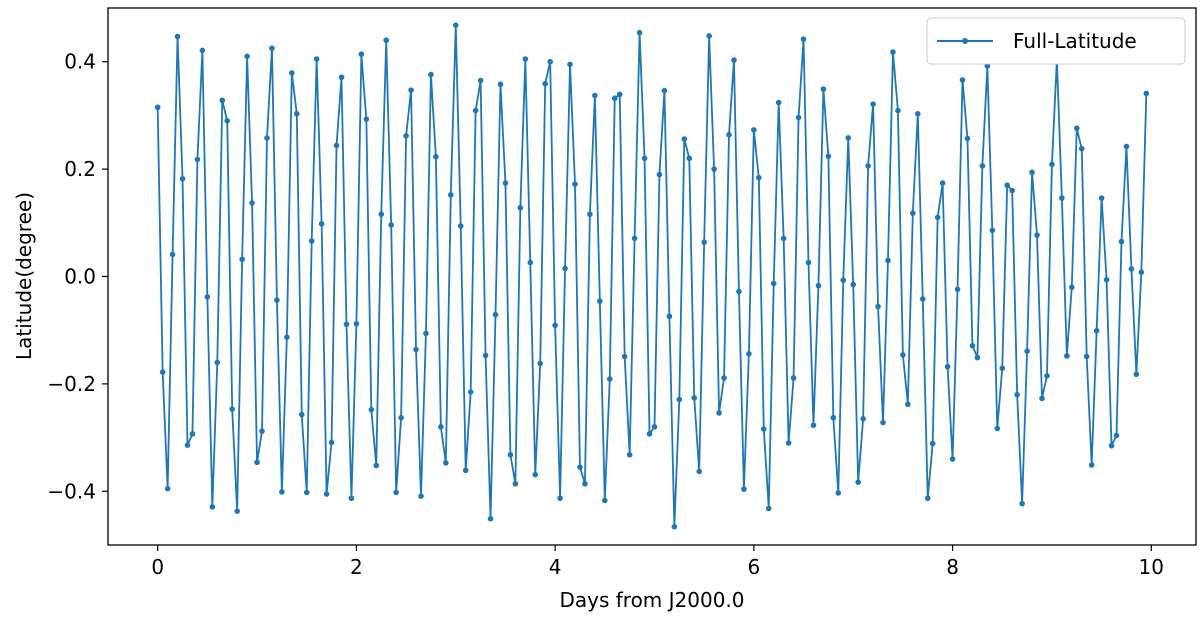  Describe the element at coordinates (657, 562) in the screenshot. I see `x-axis: 0 2 4 6 8 10` at that location.